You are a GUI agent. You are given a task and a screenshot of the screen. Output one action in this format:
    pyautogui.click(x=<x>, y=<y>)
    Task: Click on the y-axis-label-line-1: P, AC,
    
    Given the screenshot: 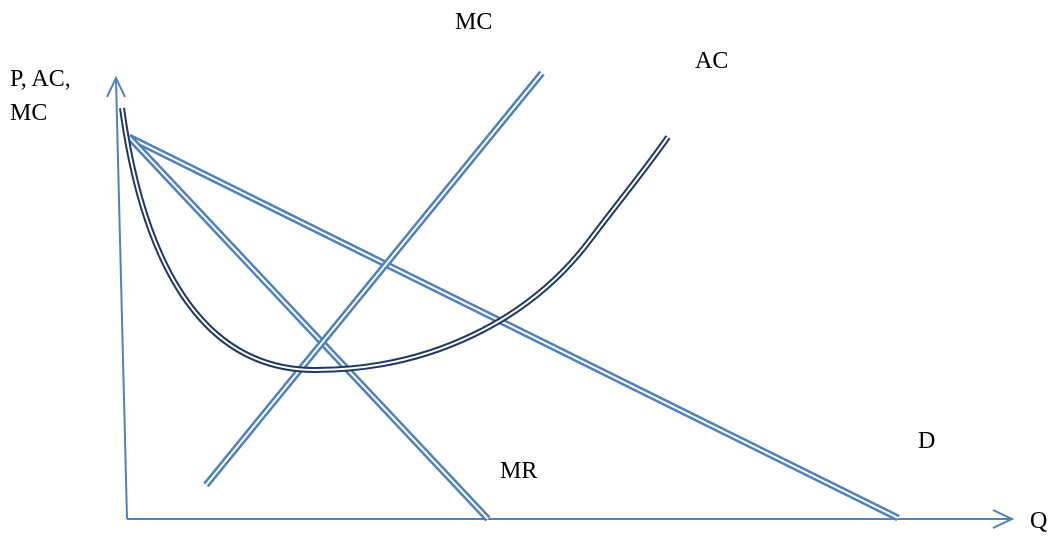 What is the action you would take?
    pyautogui.click(x=40, y=79)
    